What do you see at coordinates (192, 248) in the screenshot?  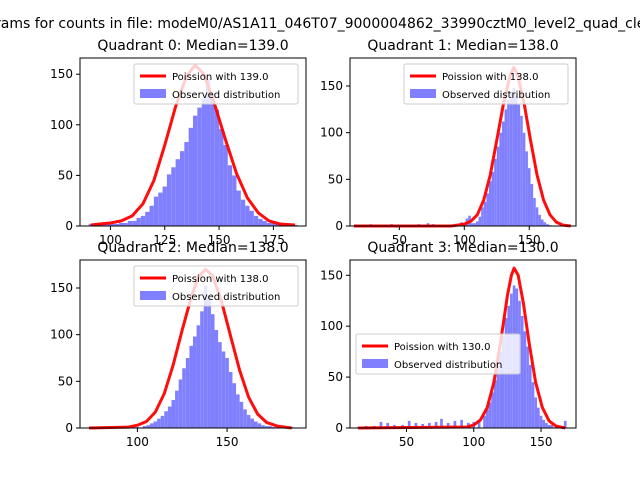 I see `quadrant-2-title: Quadrant 2: Median=138.0` at bounding box center [192, 248].